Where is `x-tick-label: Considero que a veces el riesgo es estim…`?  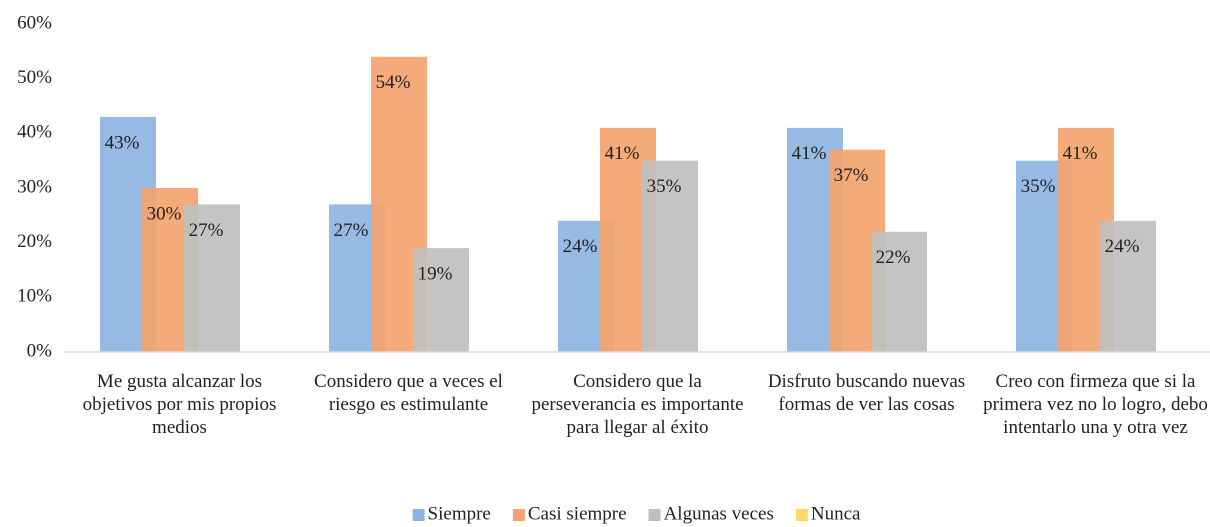 x-tick-label: Considero que a veces el riesgo es estim… is located at coordinates (408, 393).